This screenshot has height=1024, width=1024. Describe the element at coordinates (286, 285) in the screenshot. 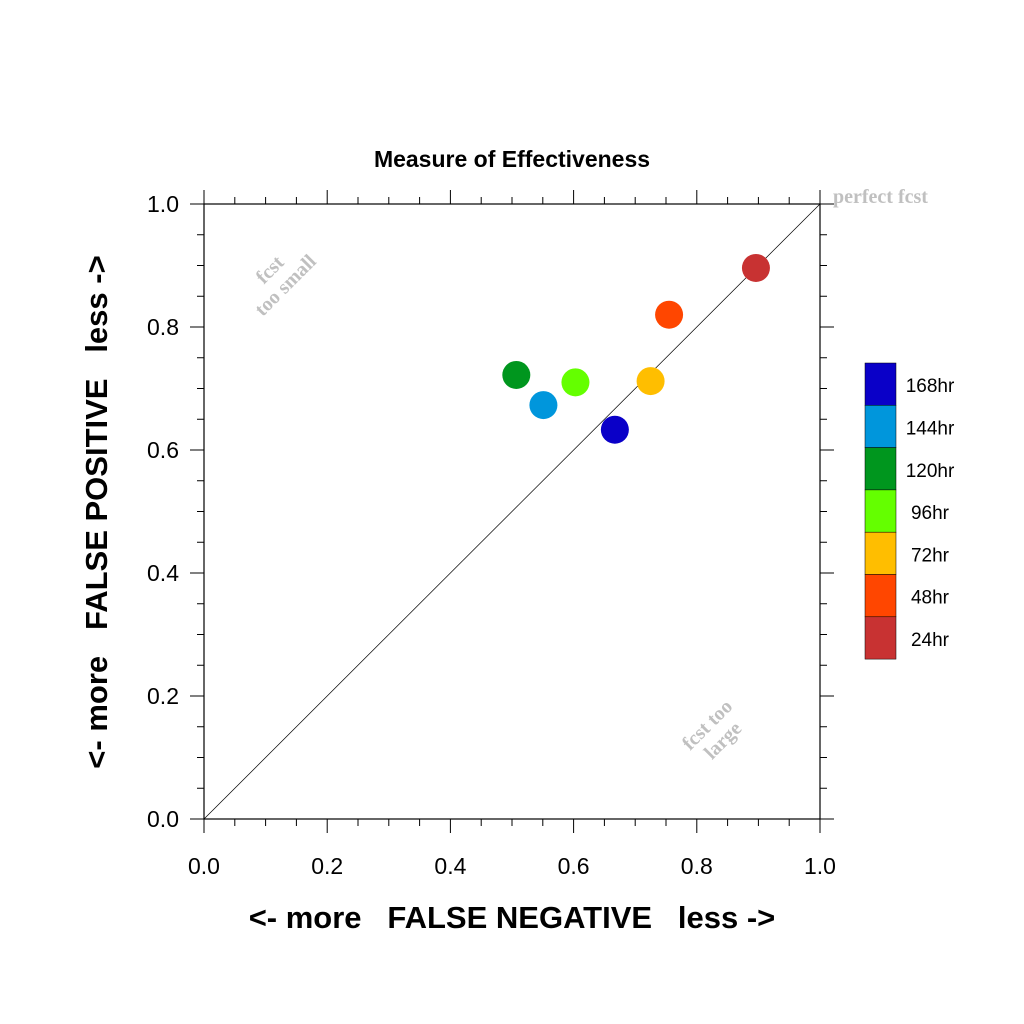

I see `annotation-text: too small` at that location.